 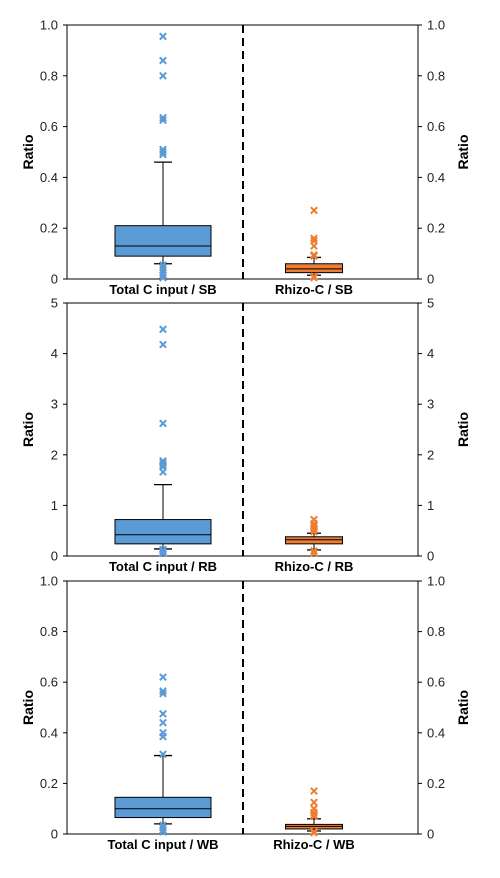 What do you see at coordinates (54, 505) in the screenshot?
I see `left-tick-label: 1` at bounding box center [54, 505].